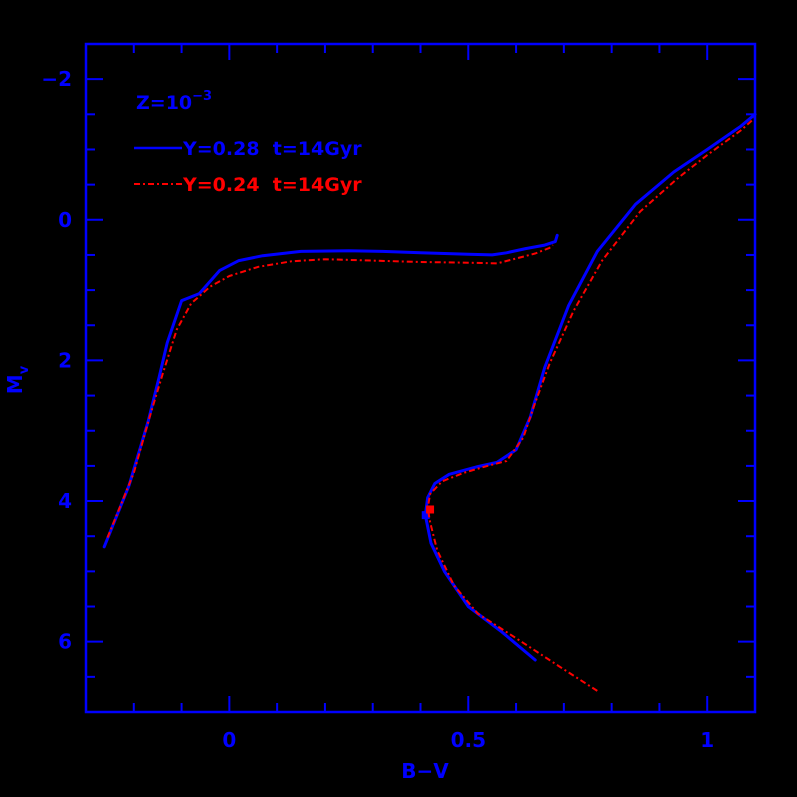  I want to click on svg-text: Mv, so click(17, 379).